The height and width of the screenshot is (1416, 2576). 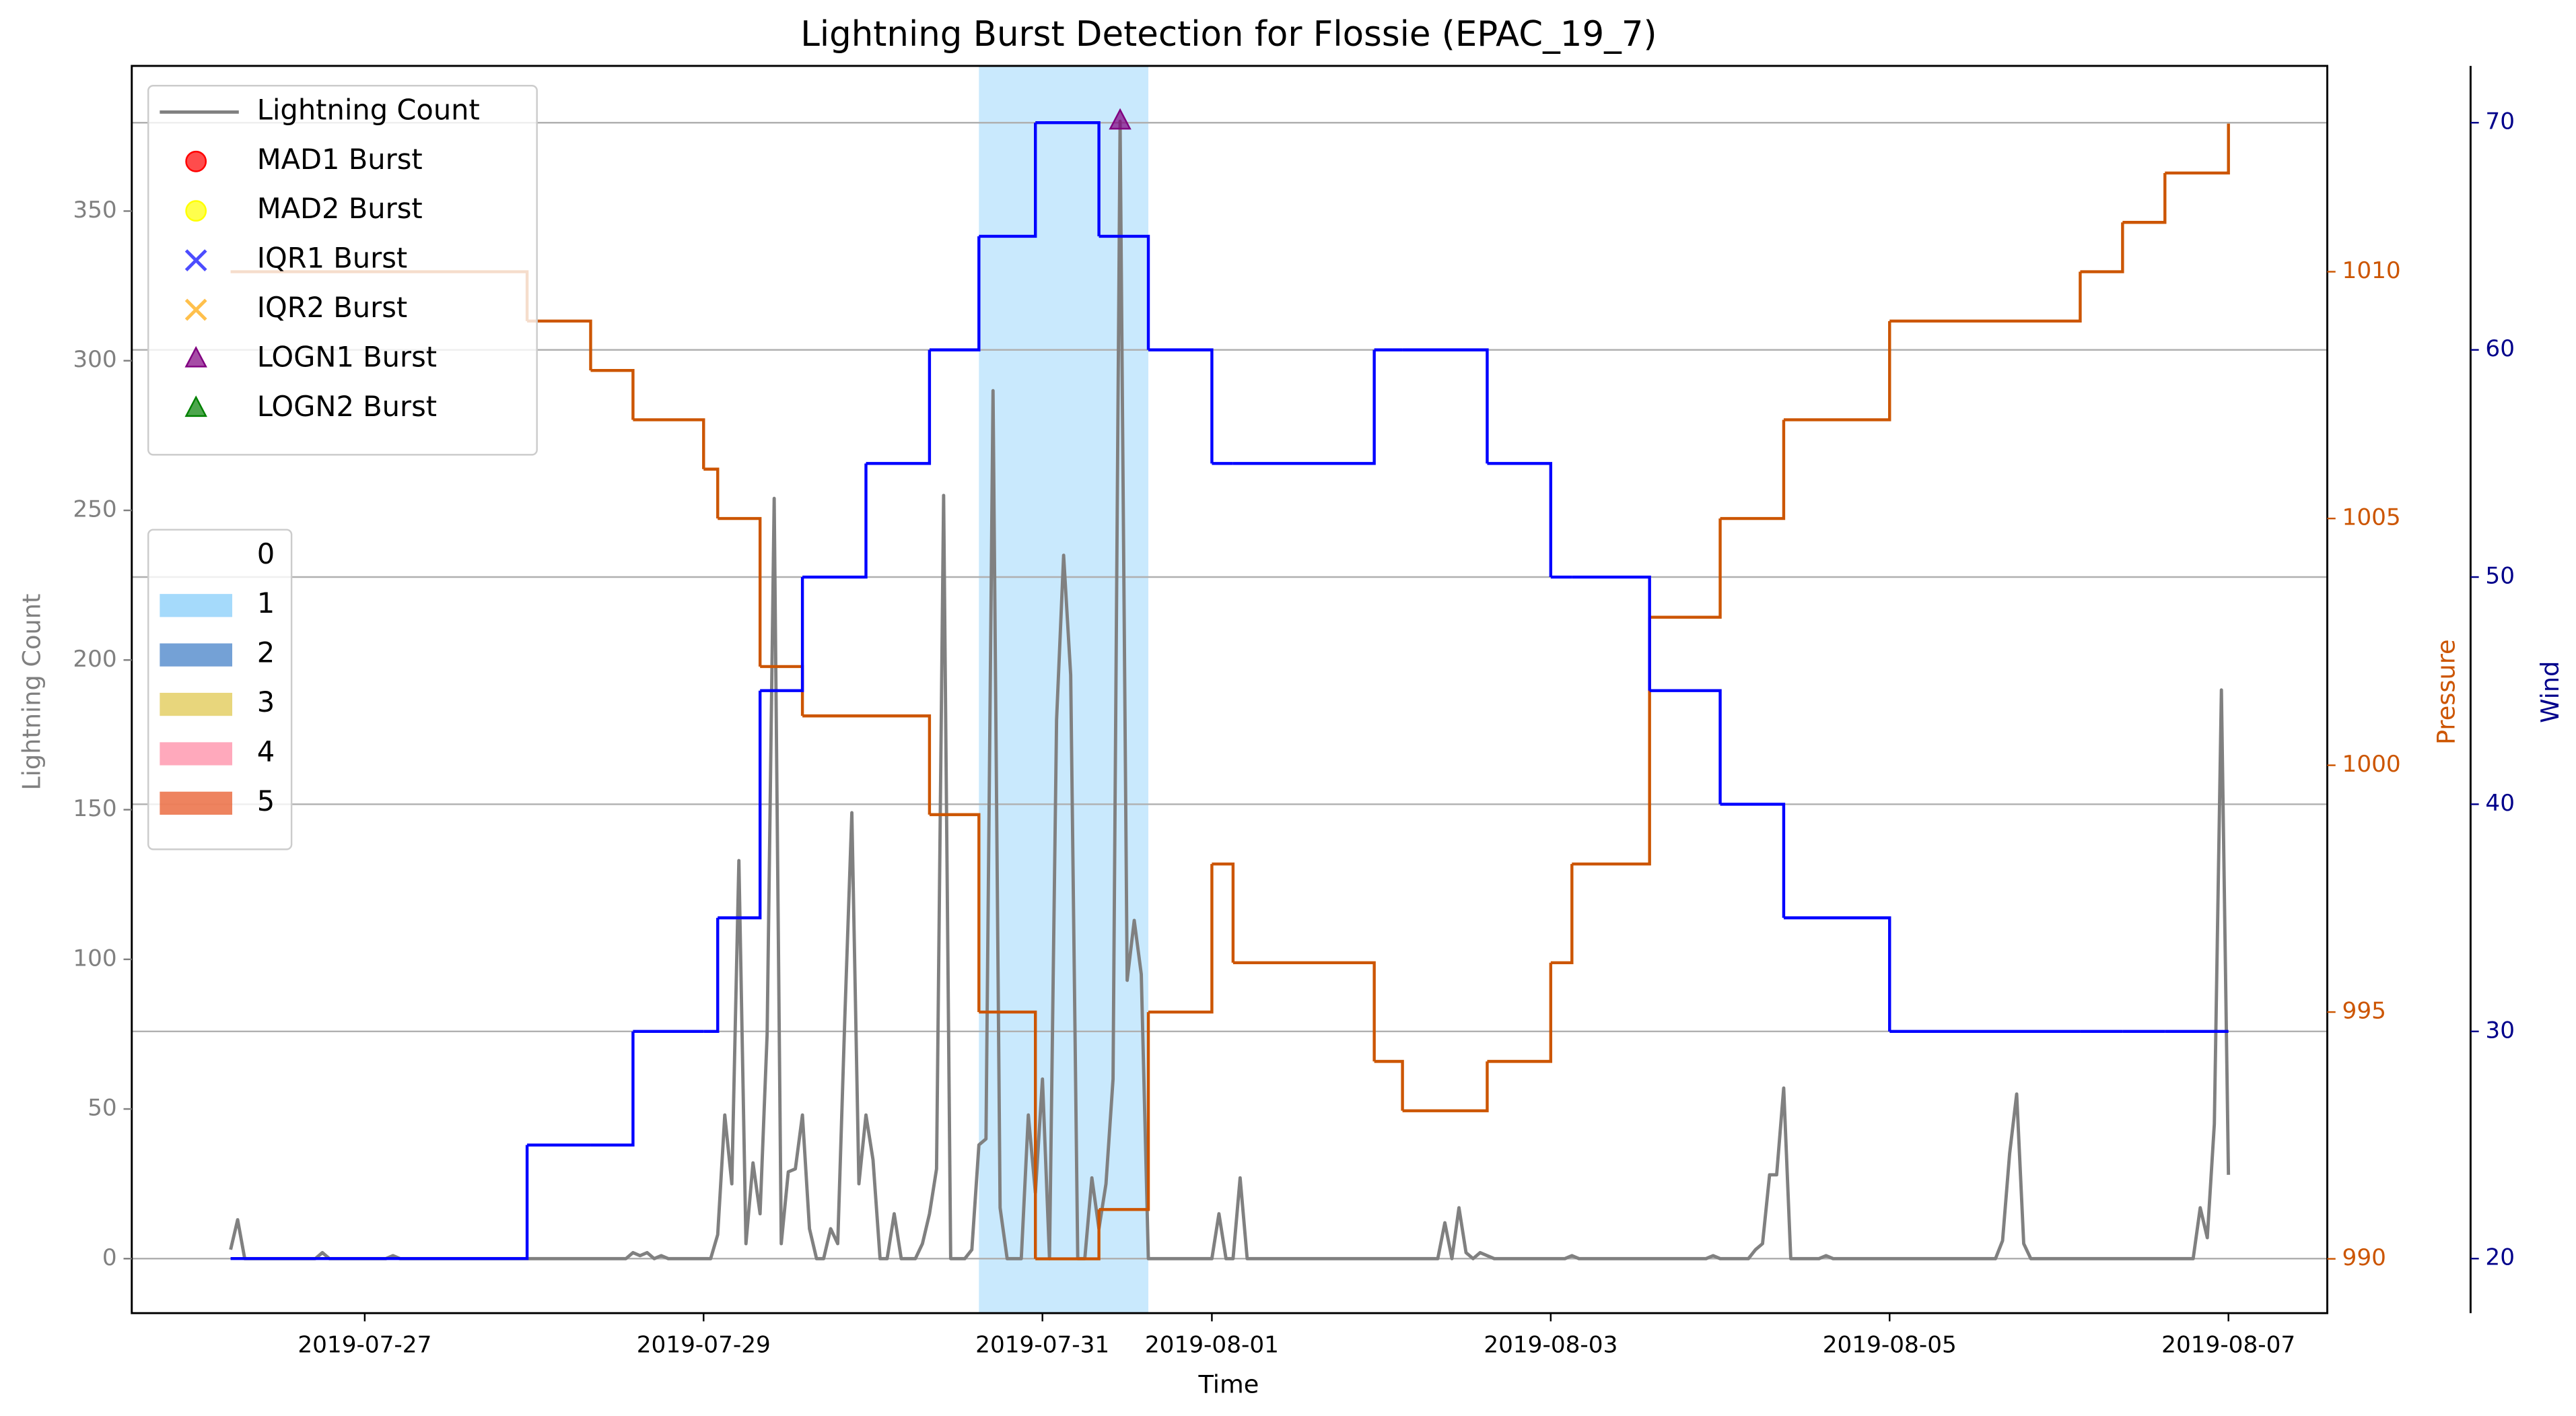 I want to click on x-tick-label: 2019-07-29, so click(x=704, y=1345).